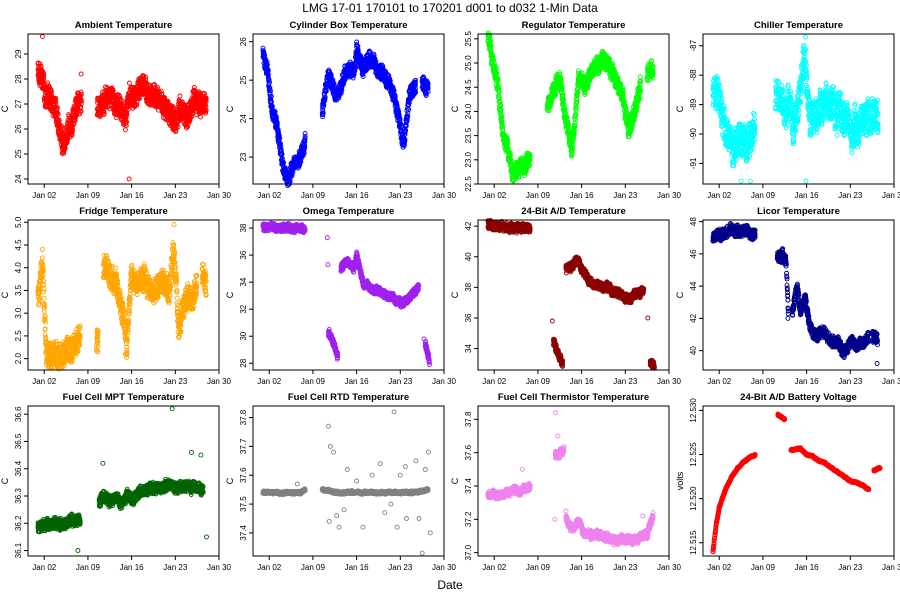  What do you see at coordinates (243, 118) in the screenshot?
I see `y-tick-label: 24` at bounding box center [243, 118].